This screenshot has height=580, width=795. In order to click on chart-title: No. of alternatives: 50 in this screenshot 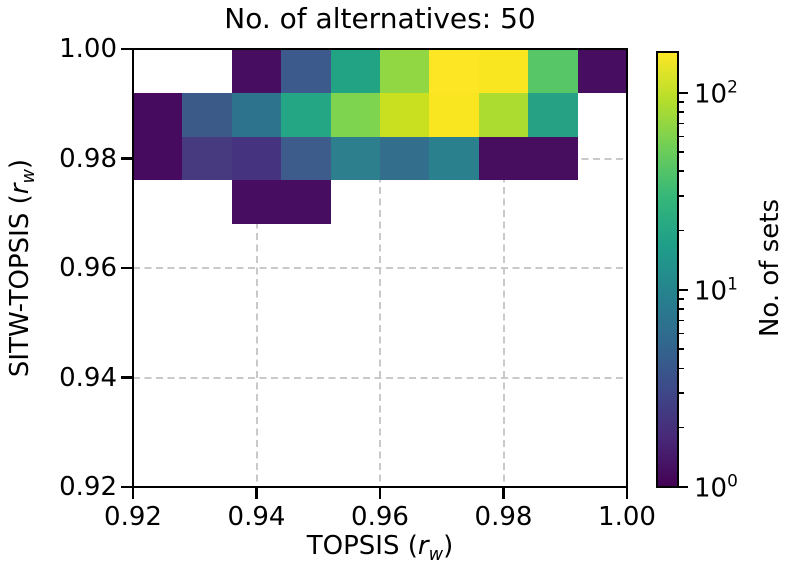, I will do `click(380, 18)`.